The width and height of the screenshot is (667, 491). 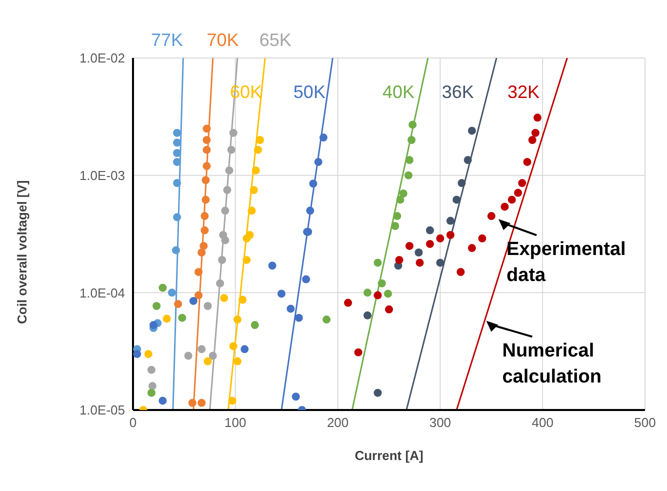 I want to click on annotation: Experimental data, so click(x=566, y=262).